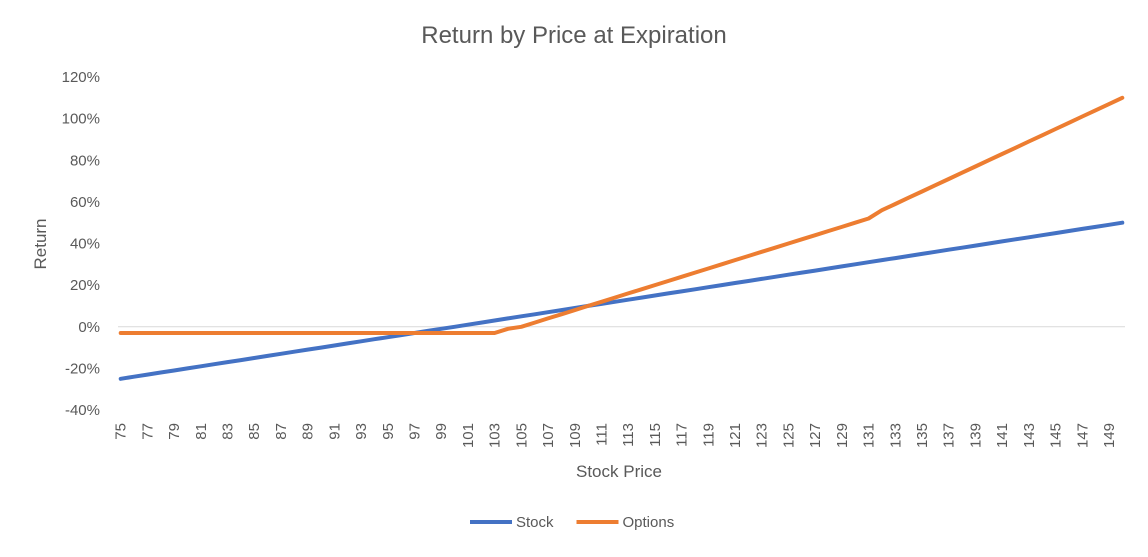 The height and width of the screenshot is (557, 1148). What do you see at coordinates (85, 160) in the screenshot?
I see `y-tick-label: 80%` at bounding box center [85, 160].